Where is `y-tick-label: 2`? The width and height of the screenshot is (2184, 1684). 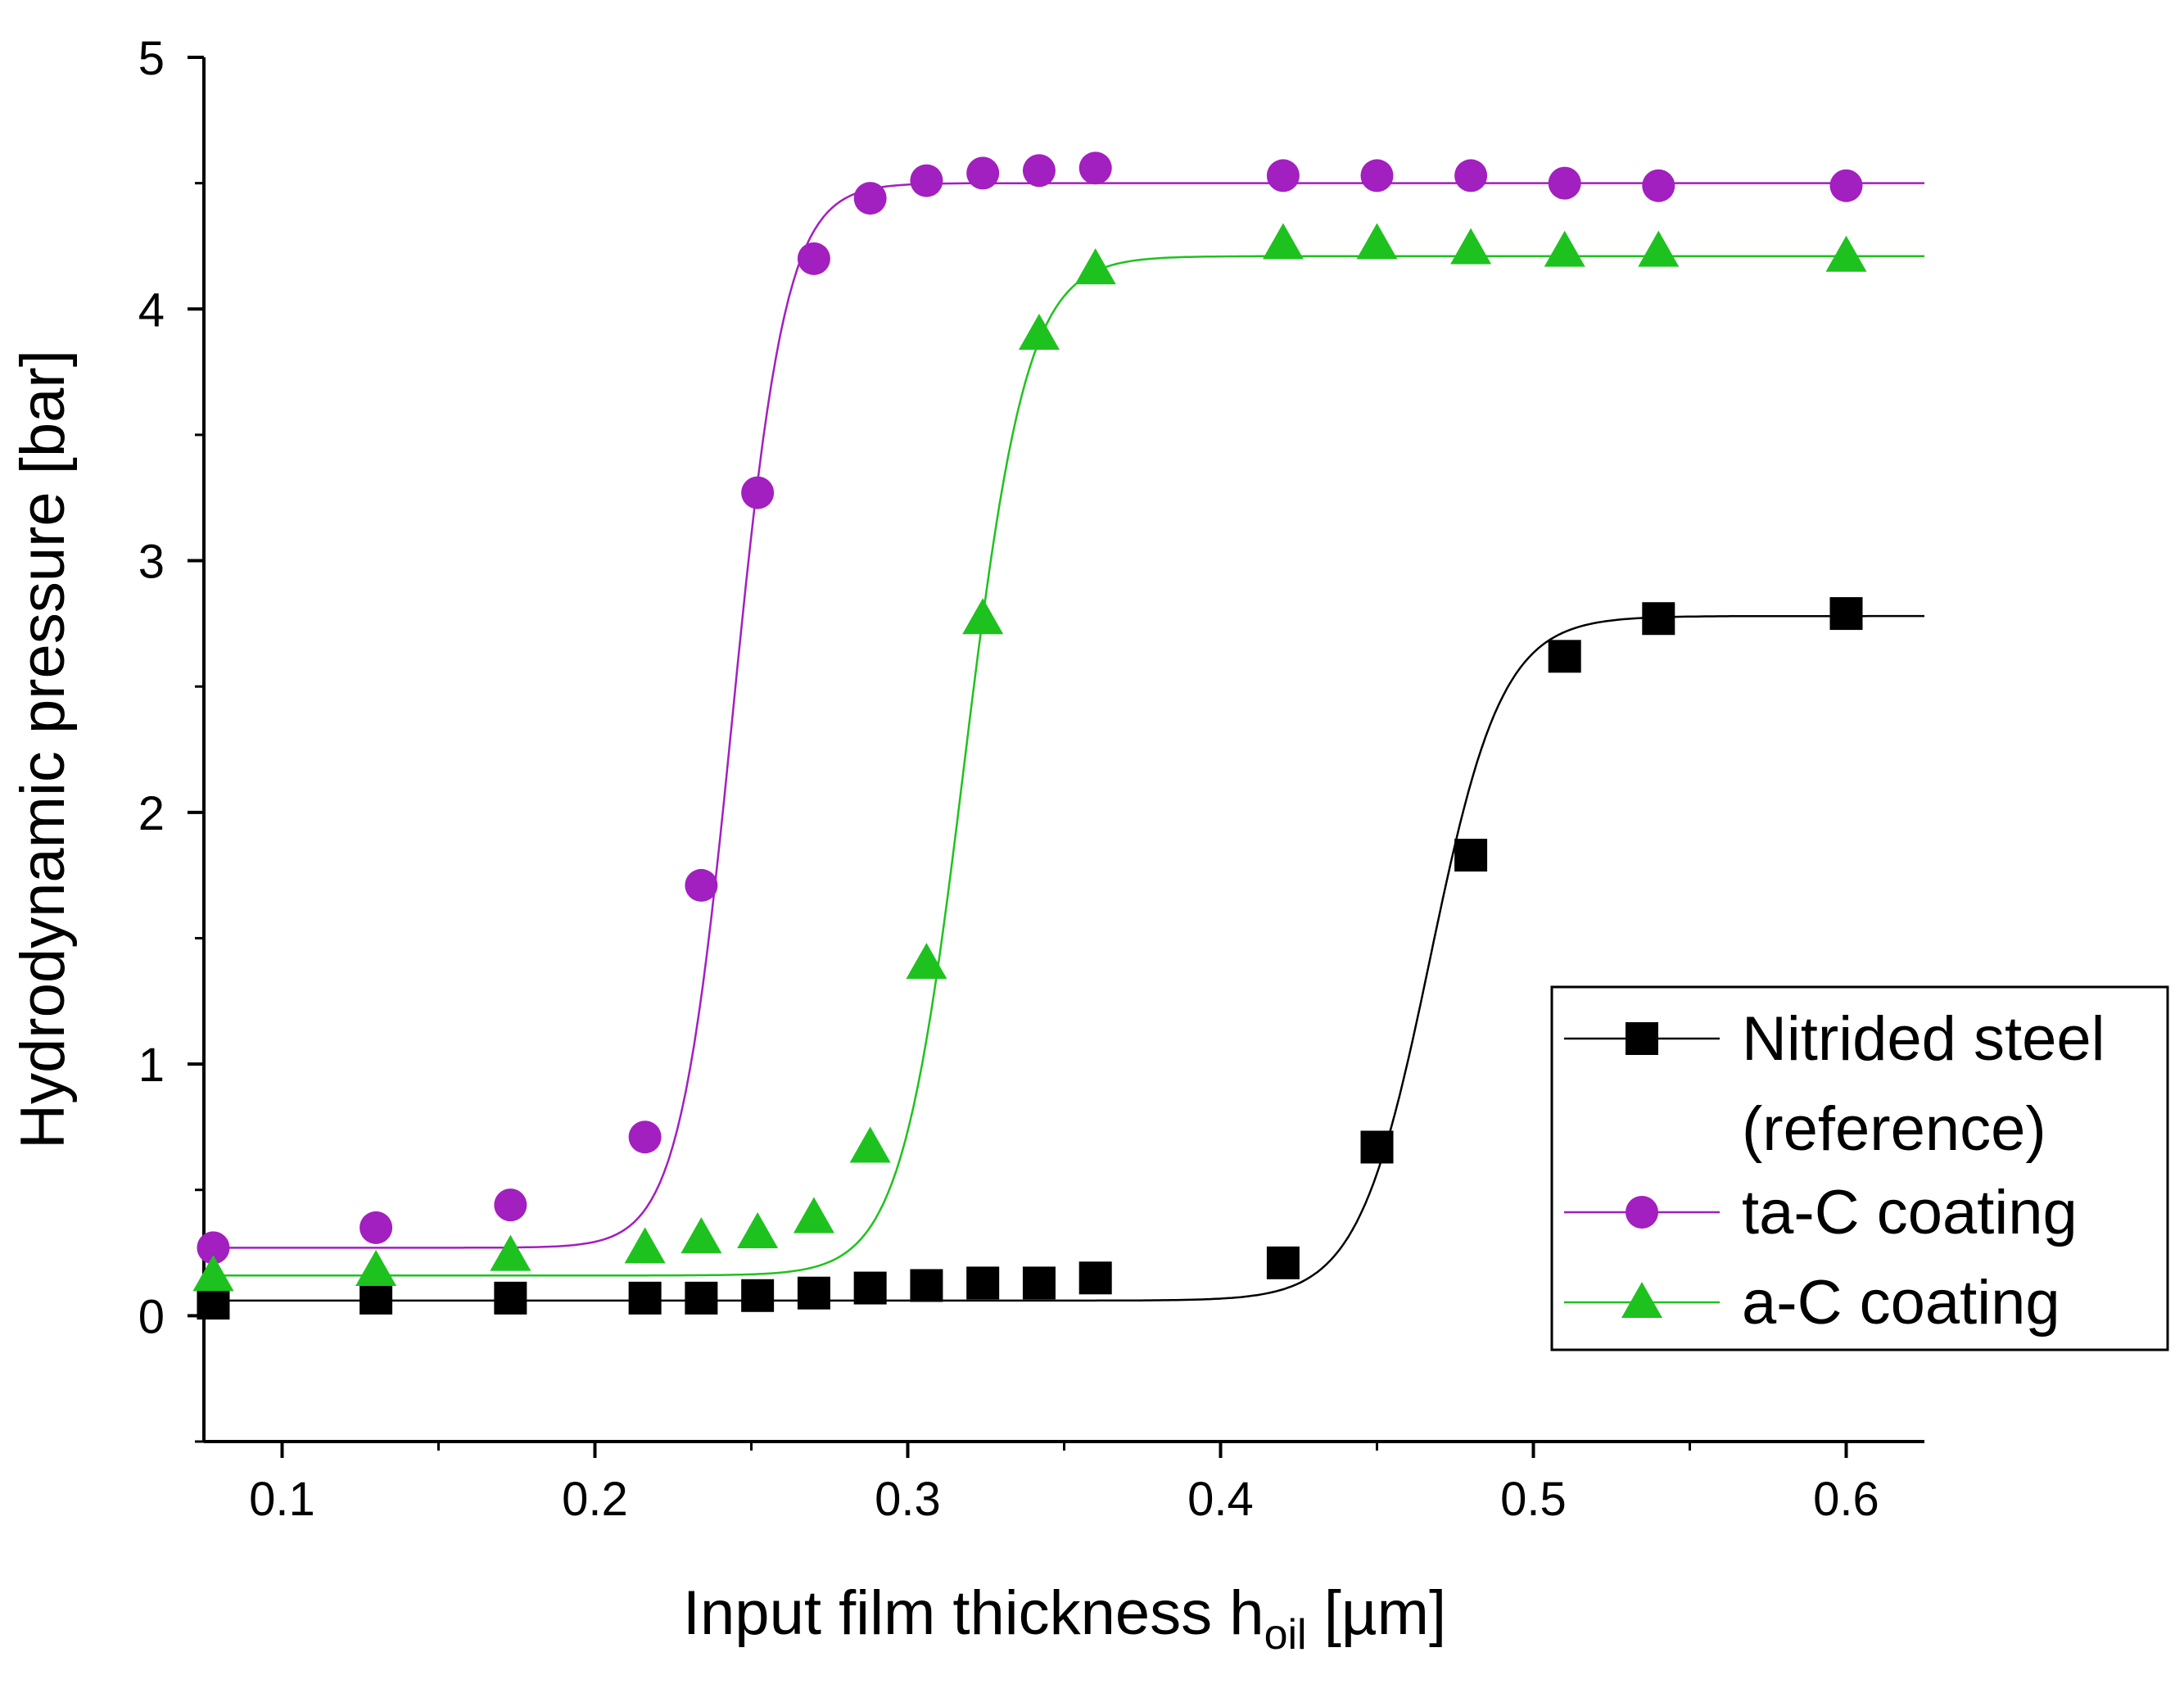
y-tick-label: 2 is located at coordinates (151, 813).